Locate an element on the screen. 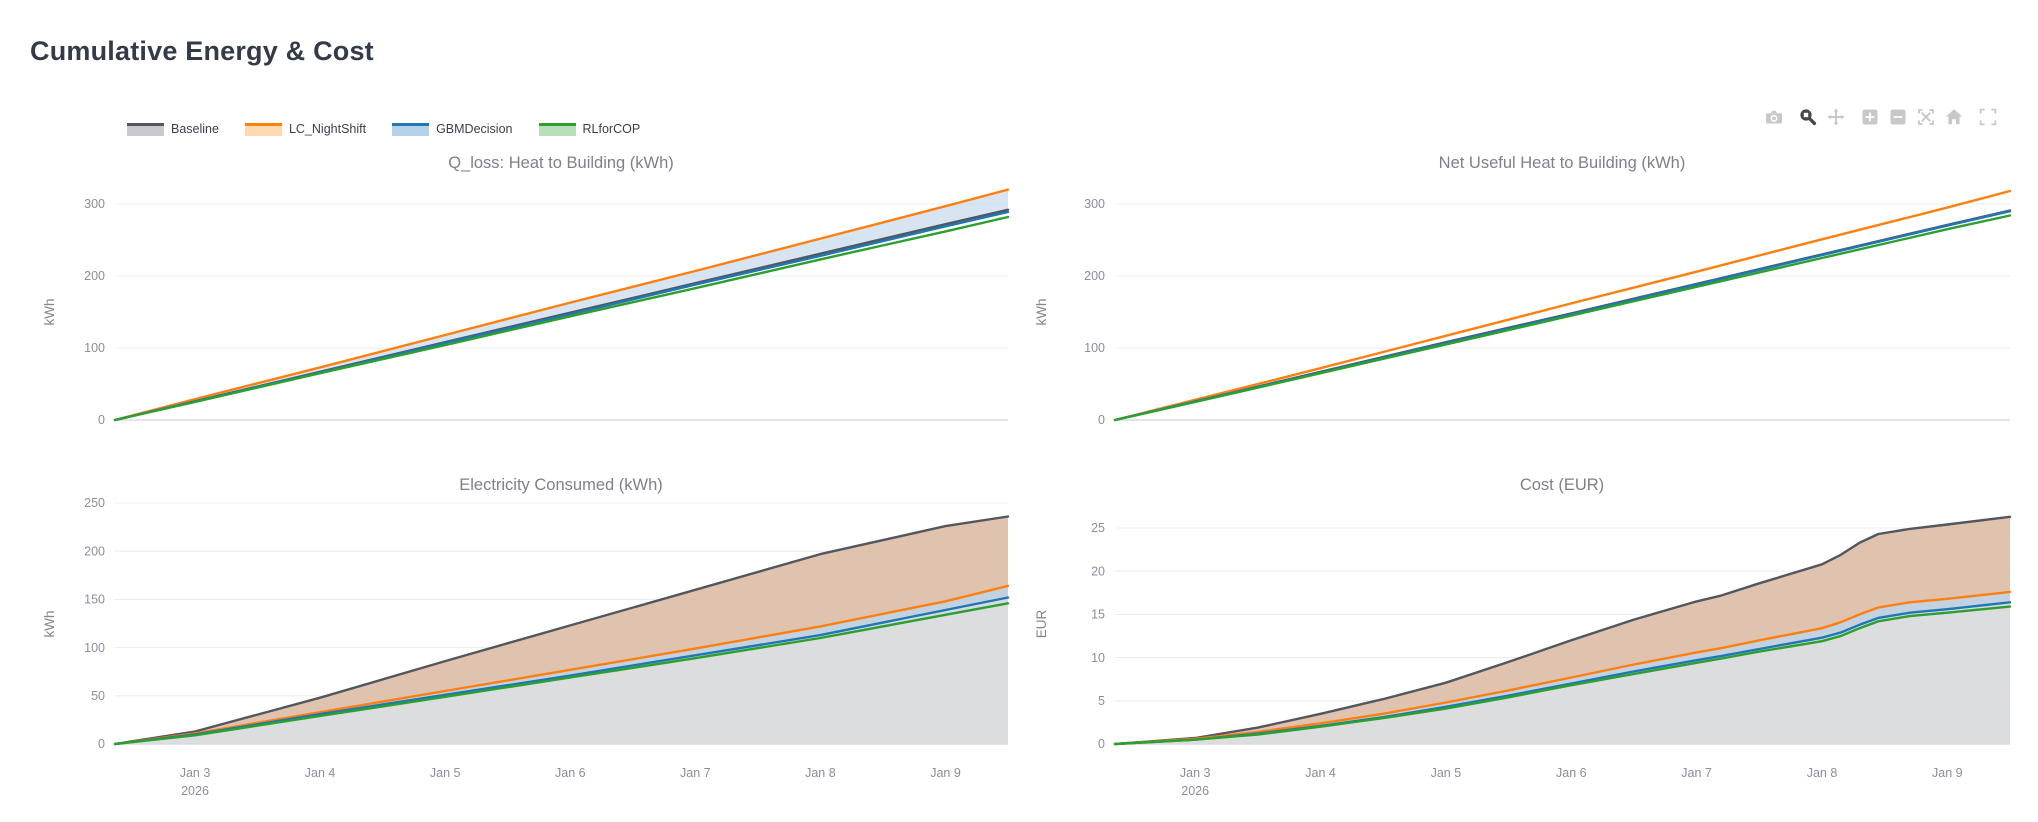 The height and width of the screenshot is (822, 2038). camera-icon is located at coordinates (1773, 116).